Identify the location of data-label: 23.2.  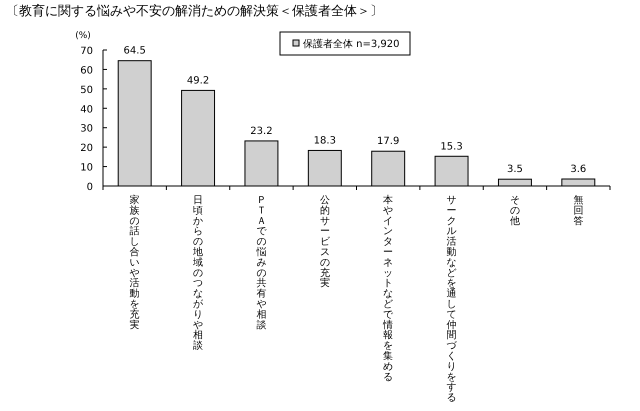
(261, 131).